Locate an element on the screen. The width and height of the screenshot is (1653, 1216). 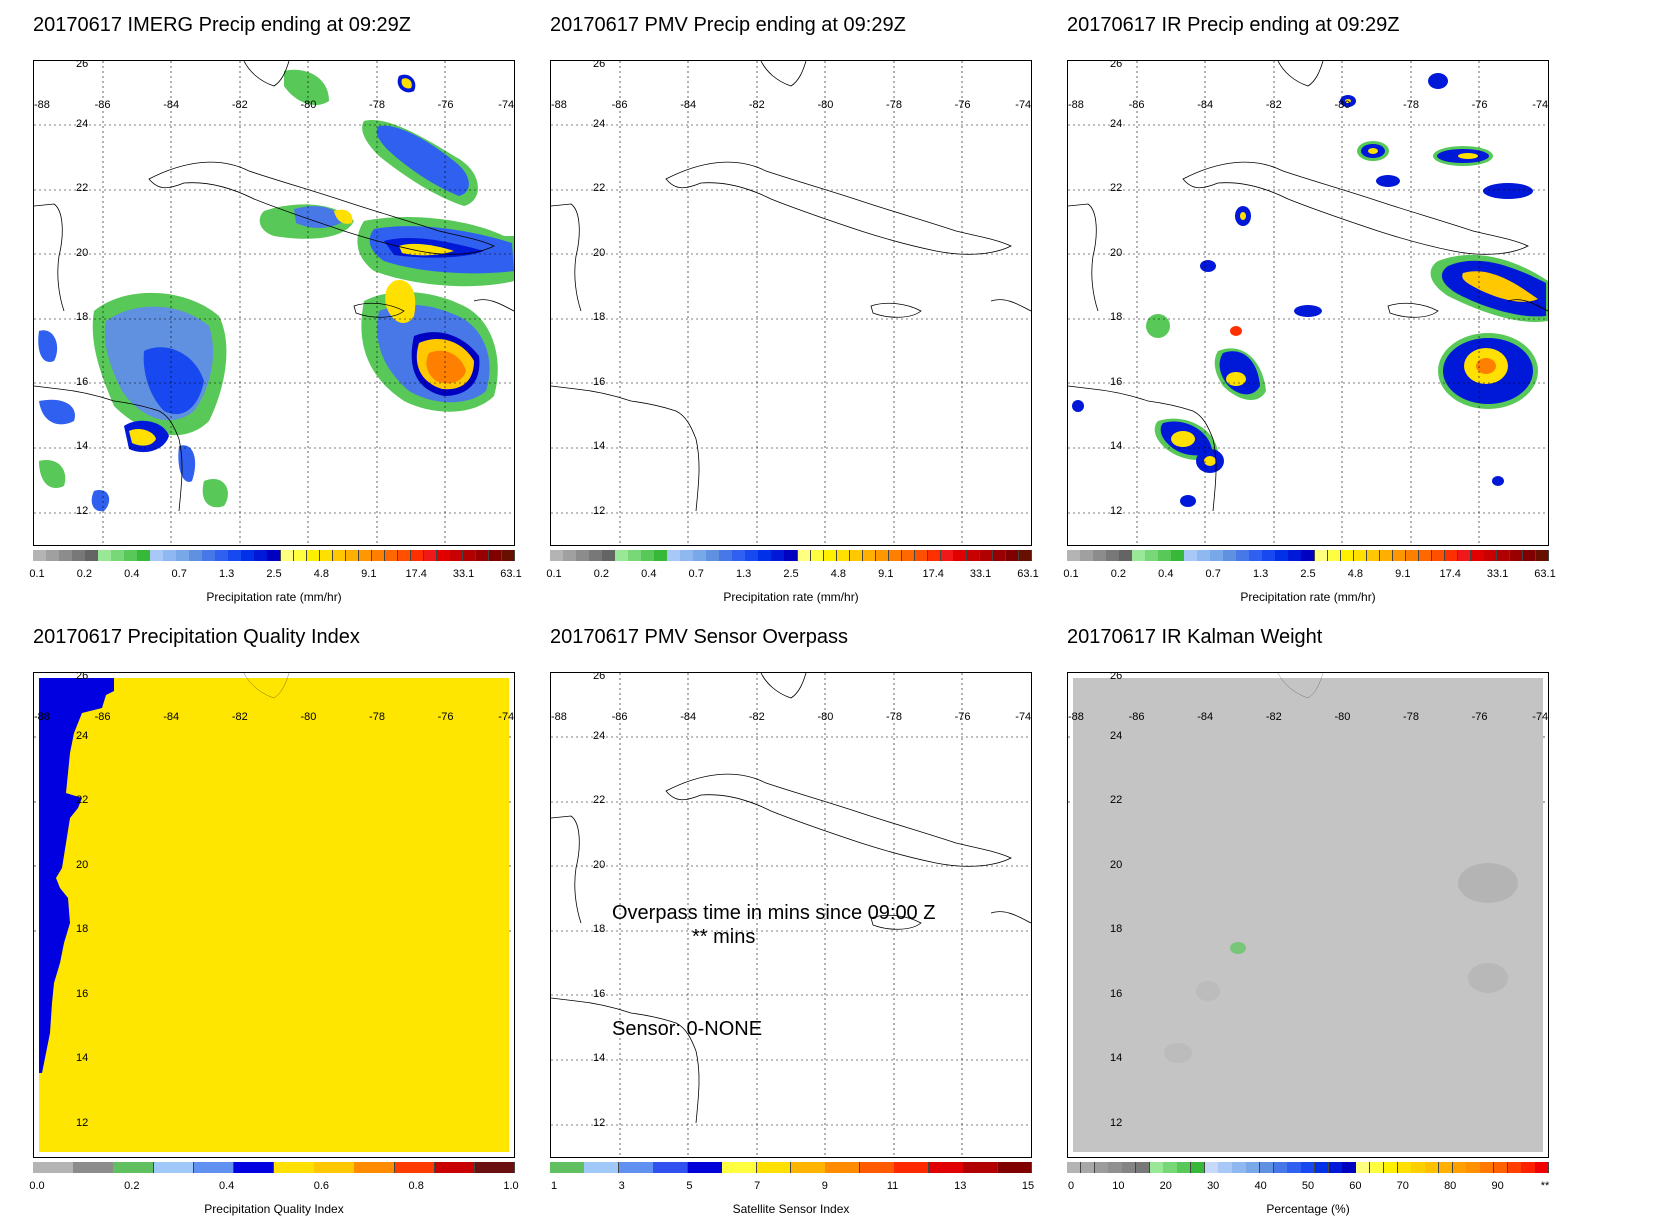
latitude-label: 12 is located at coordinates (1116, 510).